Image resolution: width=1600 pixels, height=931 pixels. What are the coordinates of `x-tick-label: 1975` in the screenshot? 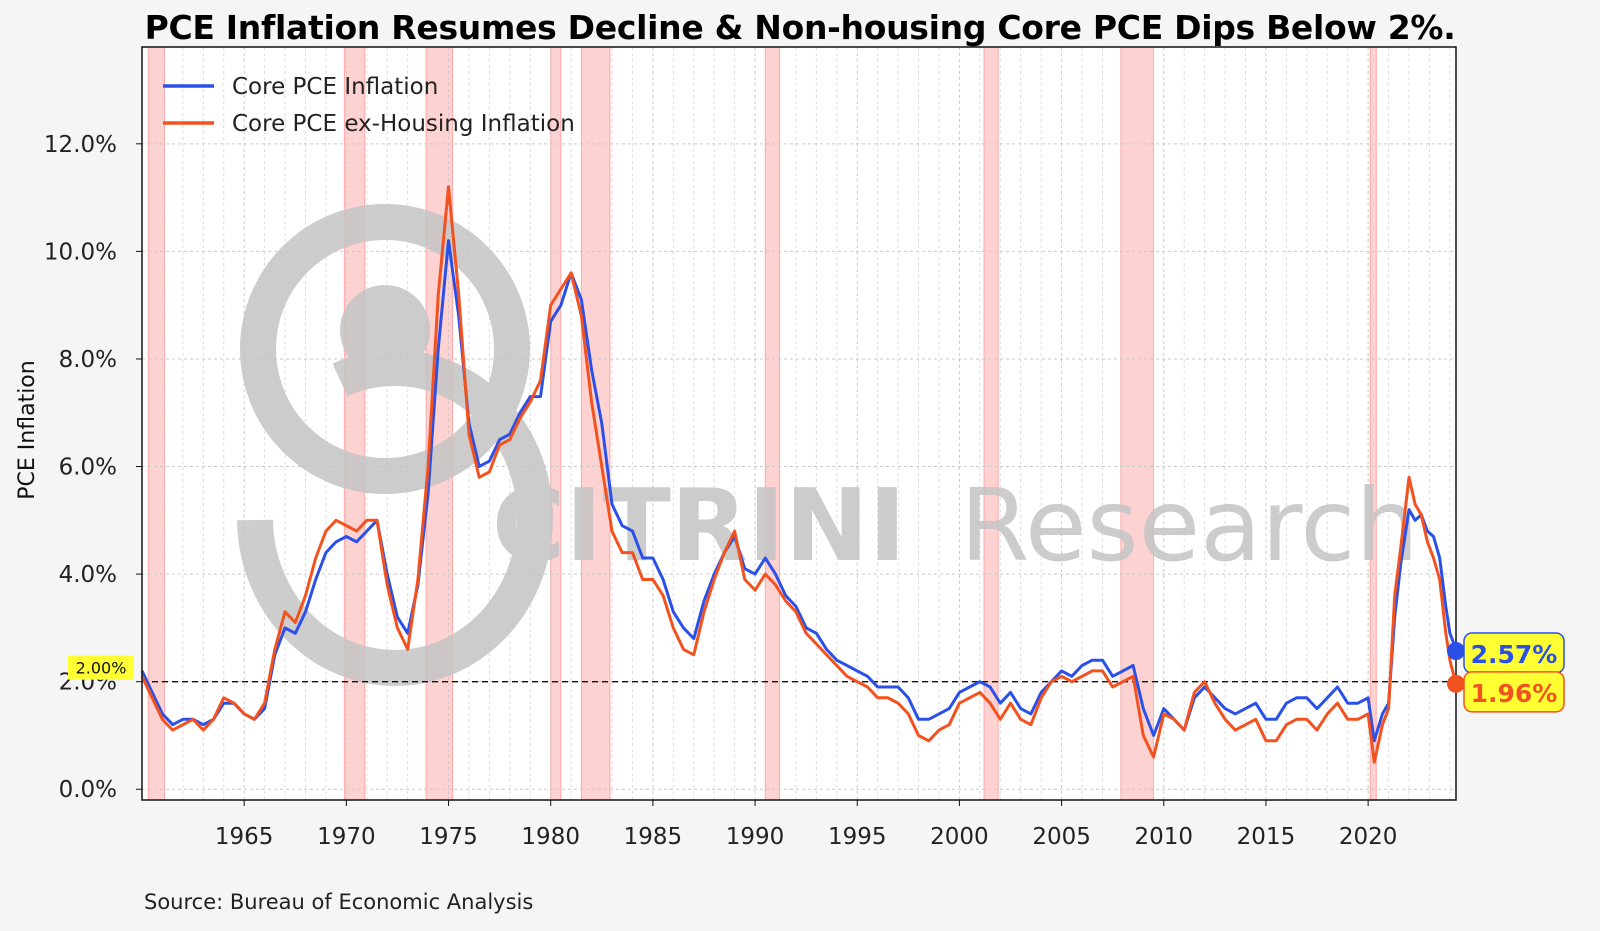 It's located at (448, 837).